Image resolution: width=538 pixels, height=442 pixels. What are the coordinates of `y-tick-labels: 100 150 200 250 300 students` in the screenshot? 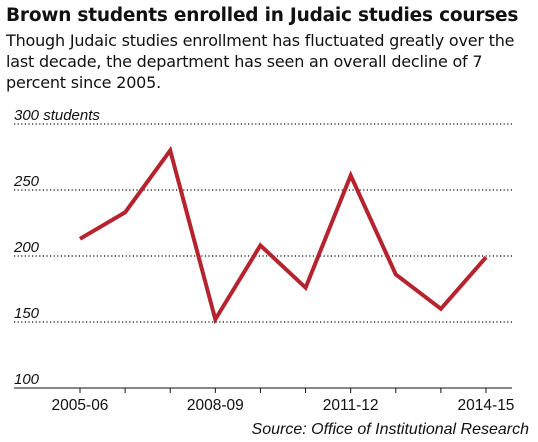 It's located at (56, 247).